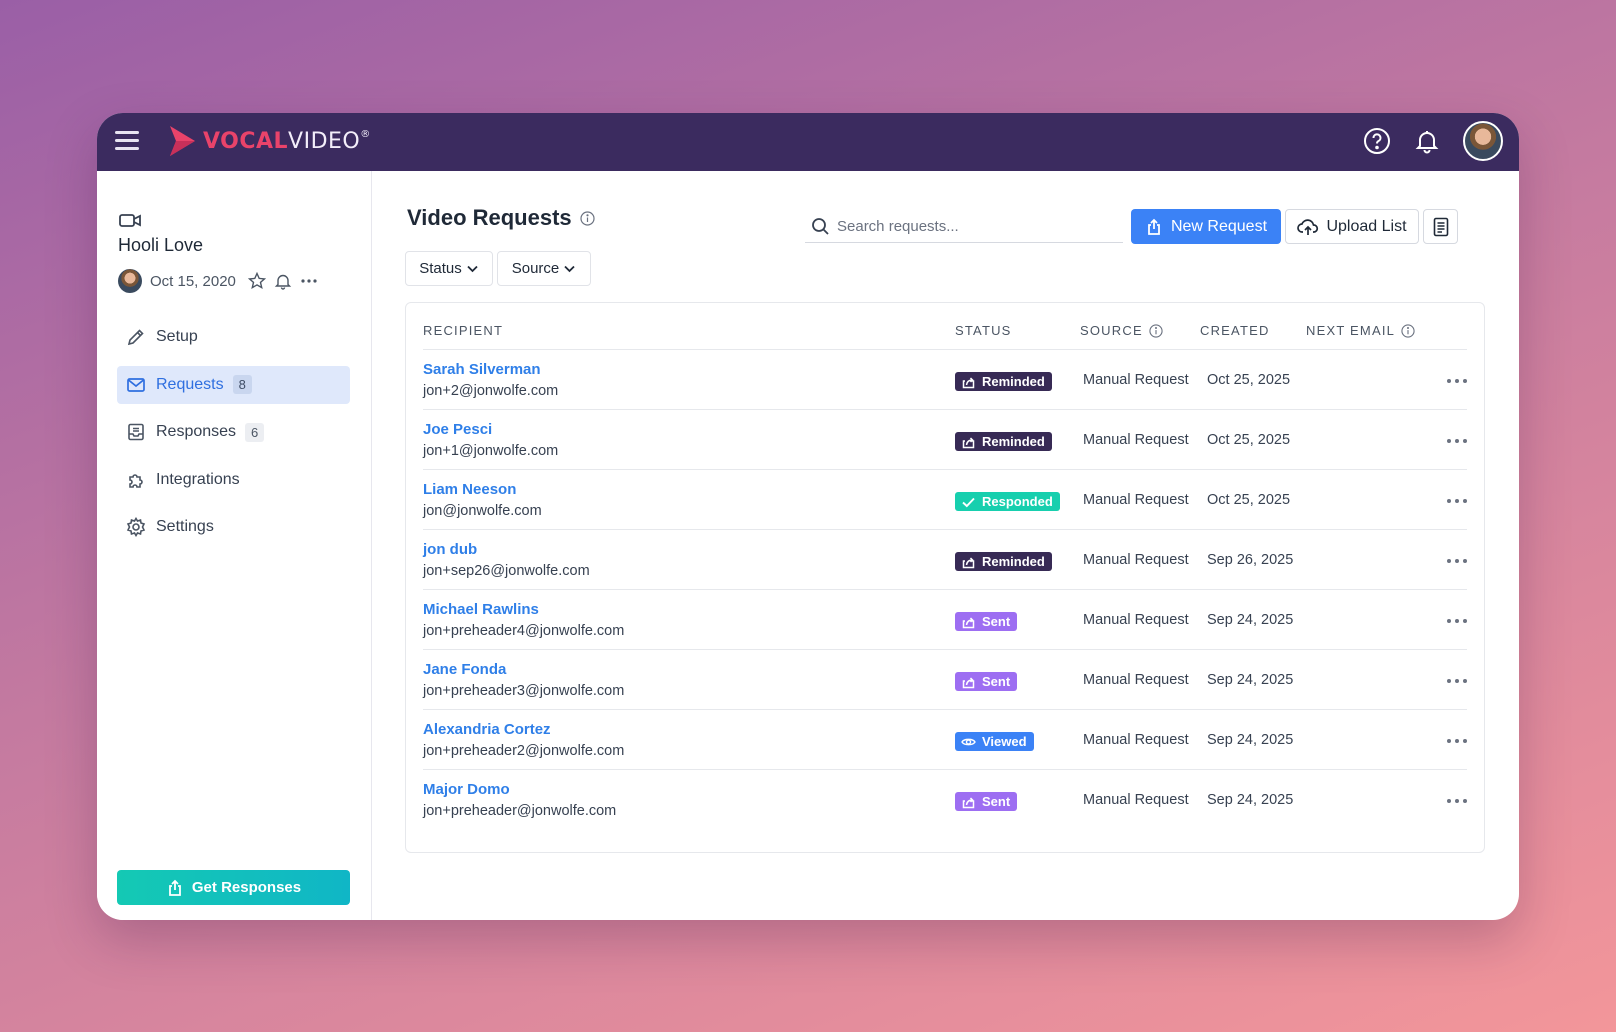 The width and height of the screenshot is (1616, 1032). I want to click on status-badge: Reminded, so click(1003, 441).